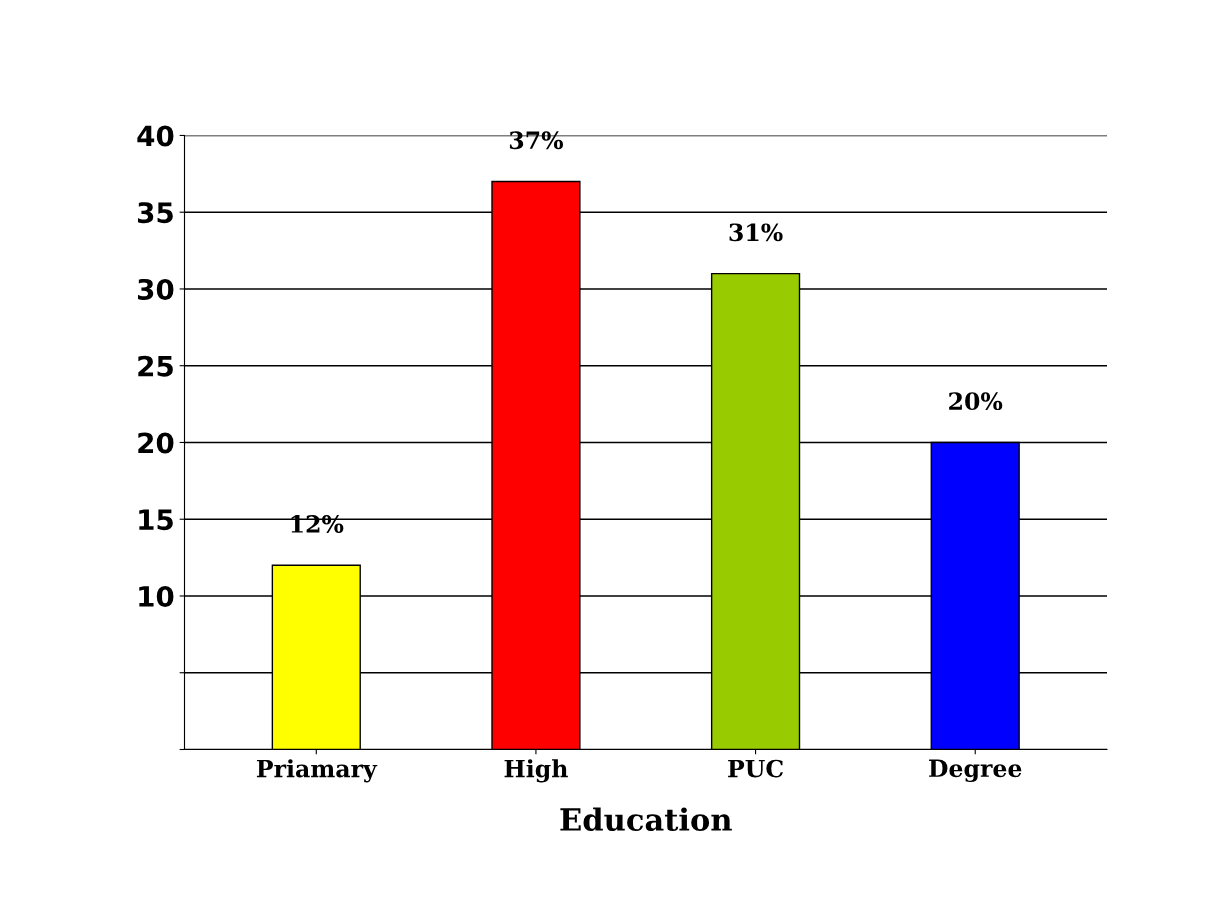  What do you see at coordinates (536, 140) in the screenshot?
I see `data-label: 37%` at bounding box center [536, 140].